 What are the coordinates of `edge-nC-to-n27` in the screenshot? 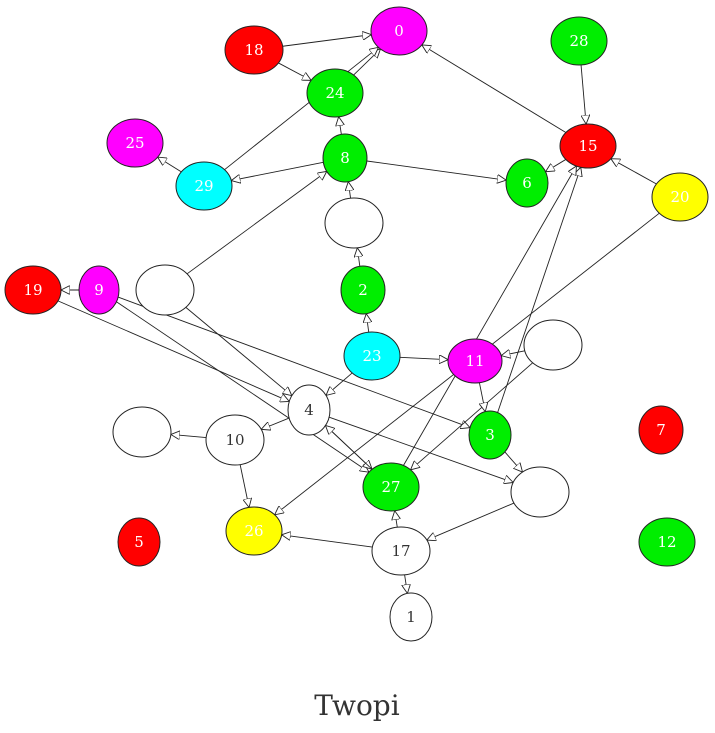 It's located at (472, 416).